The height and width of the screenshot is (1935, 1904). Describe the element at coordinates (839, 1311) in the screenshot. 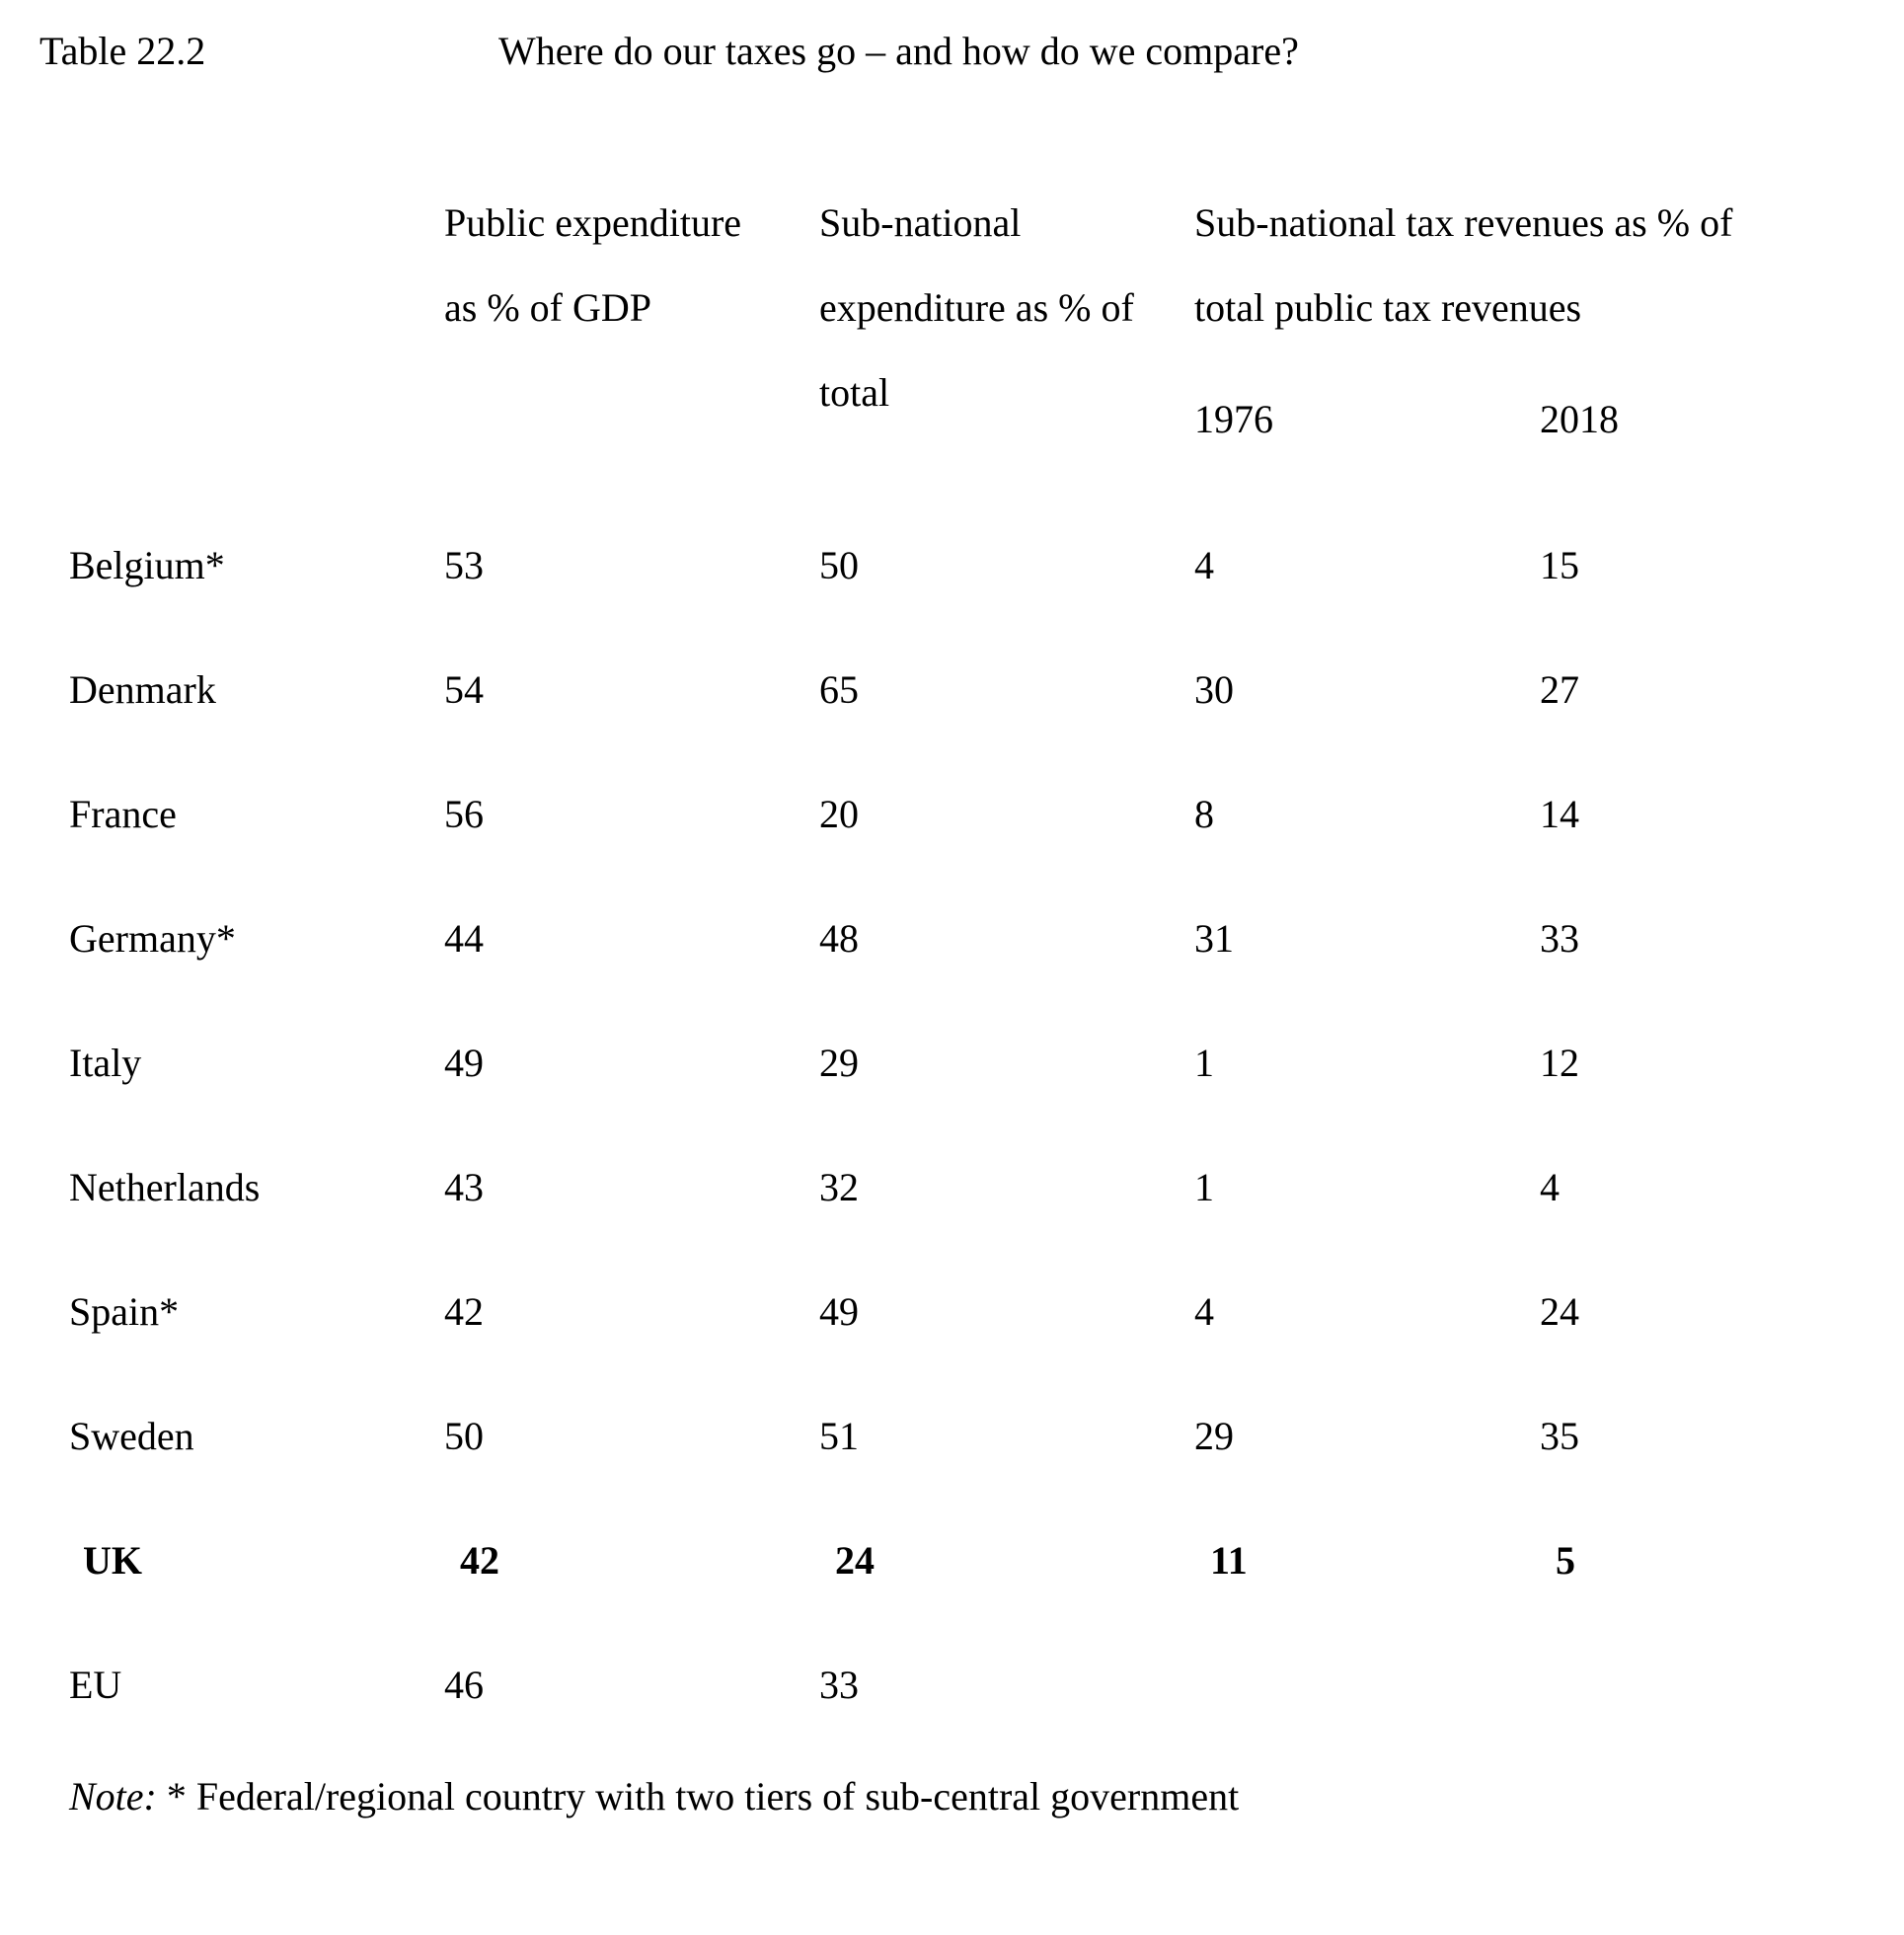

I see `cell-subnational-expenditure: 49` at that location.